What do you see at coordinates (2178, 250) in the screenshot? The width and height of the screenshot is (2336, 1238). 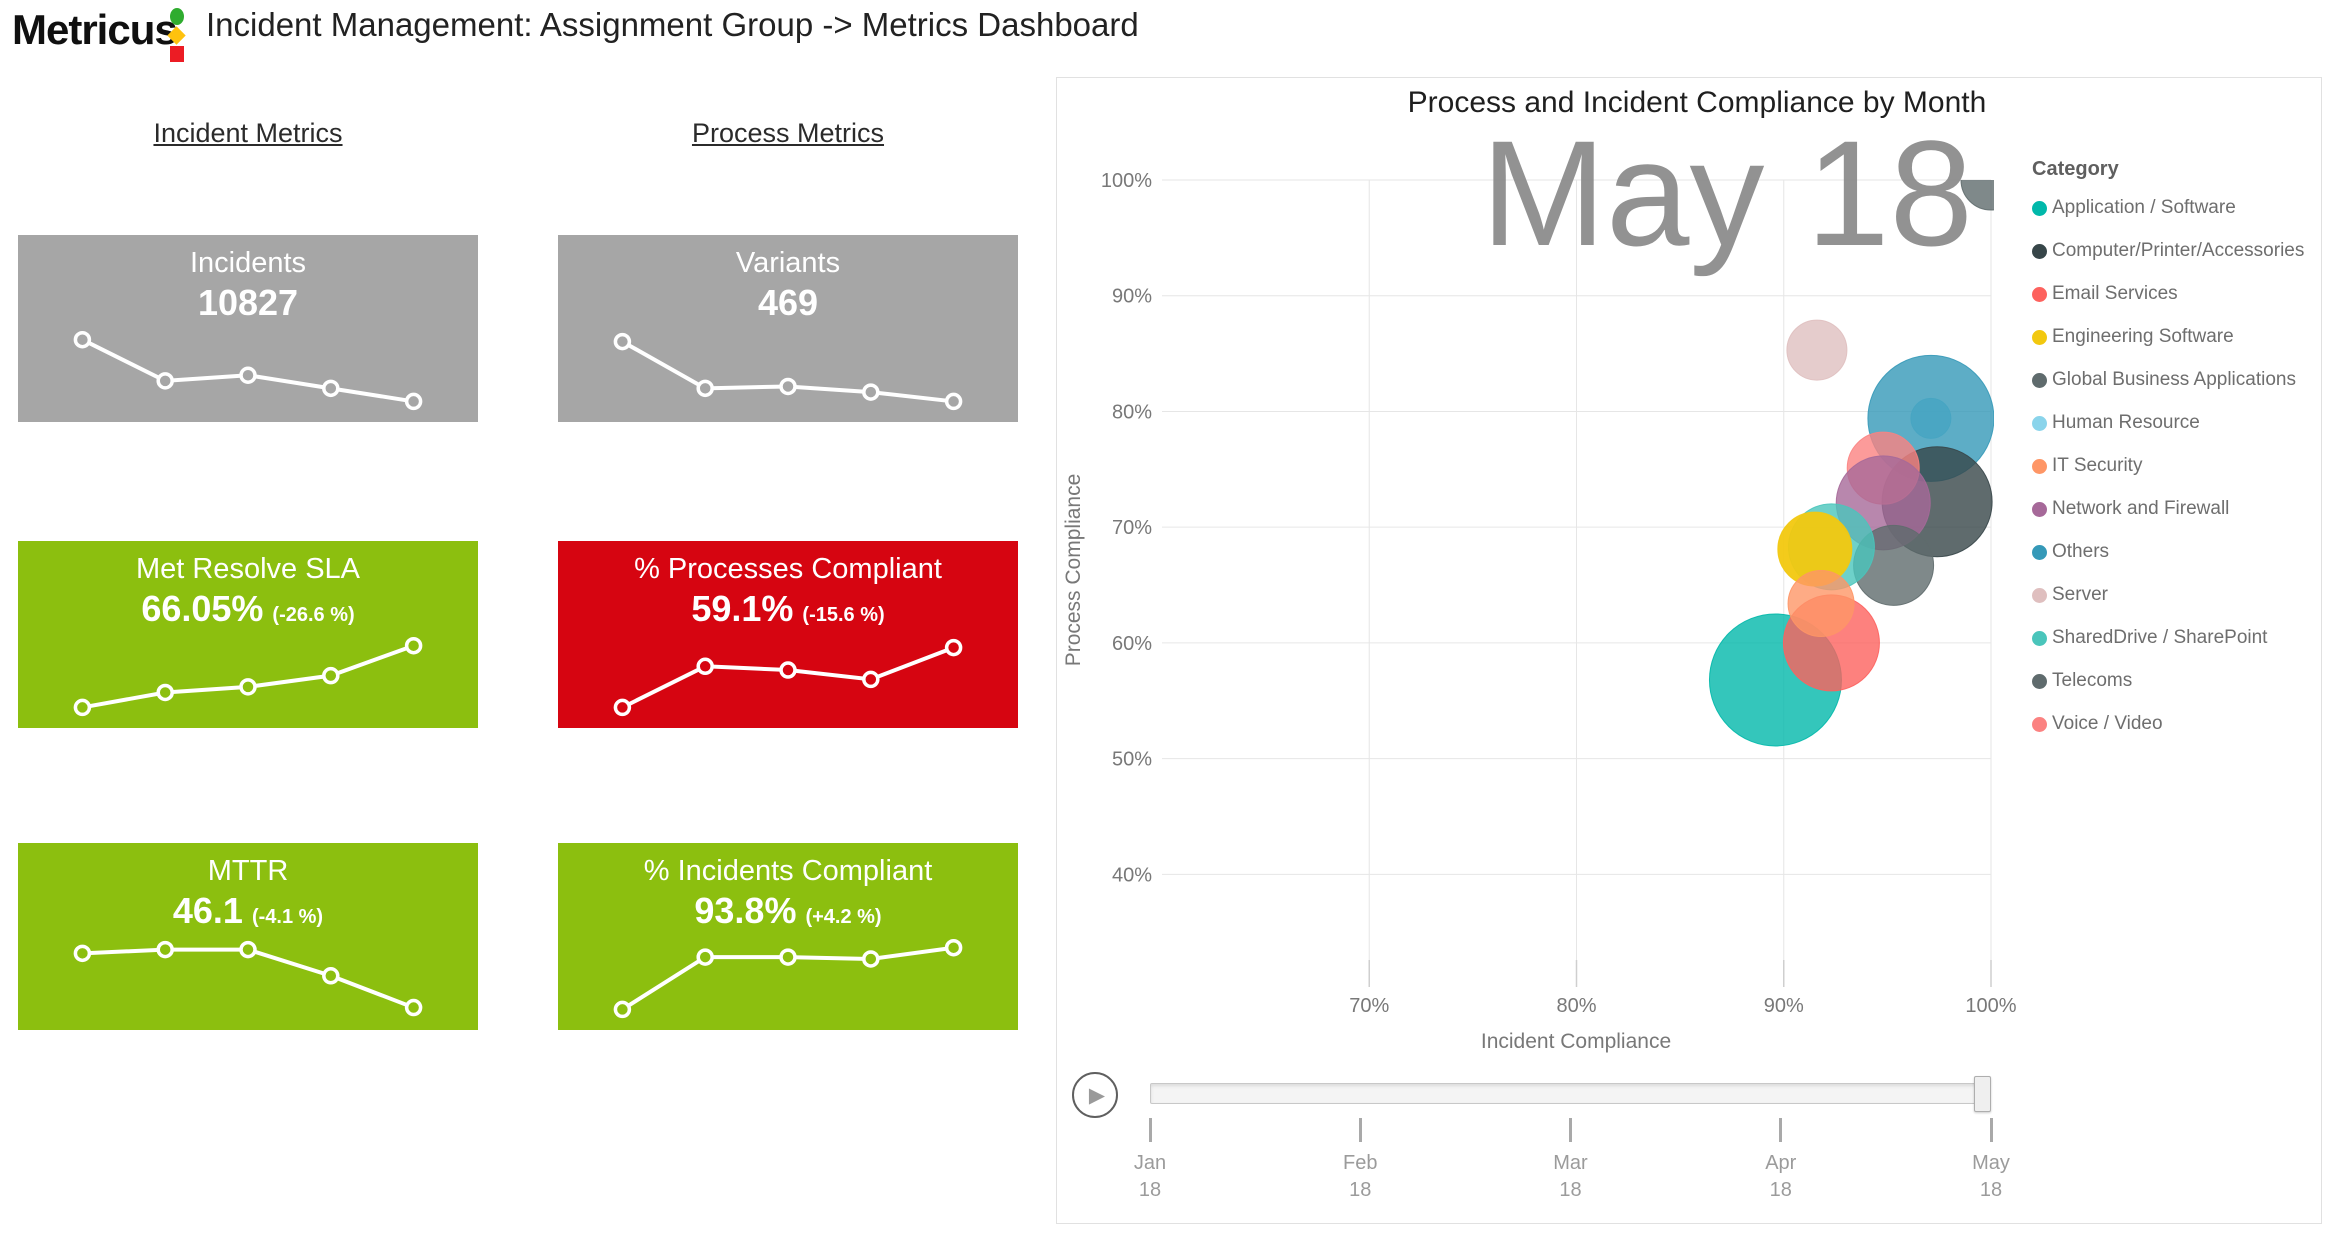 I see `legend-label: Computer/Printer/Accessories` at bounding box center [2178, 250].